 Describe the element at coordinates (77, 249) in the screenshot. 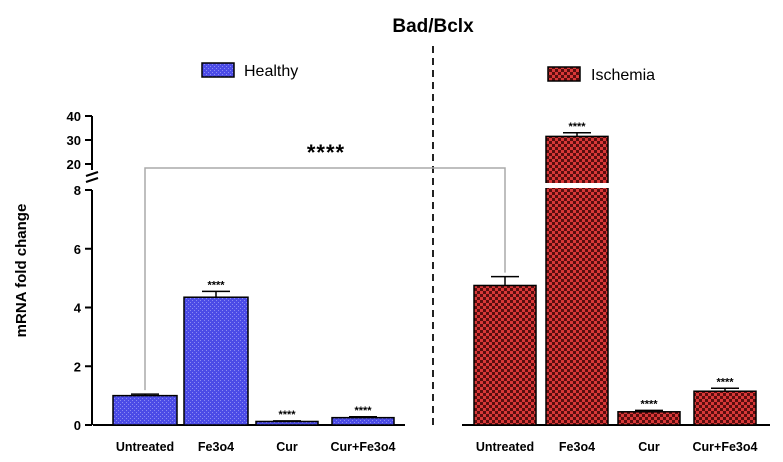

I see `y-tick-label: 6` at that location.